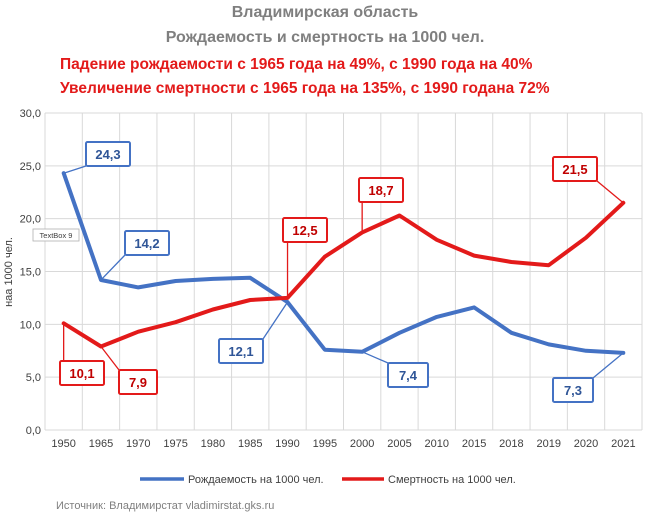  What do you see at coordinates (33, 431) in the screenshot?
I see `y-tick-label: 0,0` at bounding box center [33, 431].